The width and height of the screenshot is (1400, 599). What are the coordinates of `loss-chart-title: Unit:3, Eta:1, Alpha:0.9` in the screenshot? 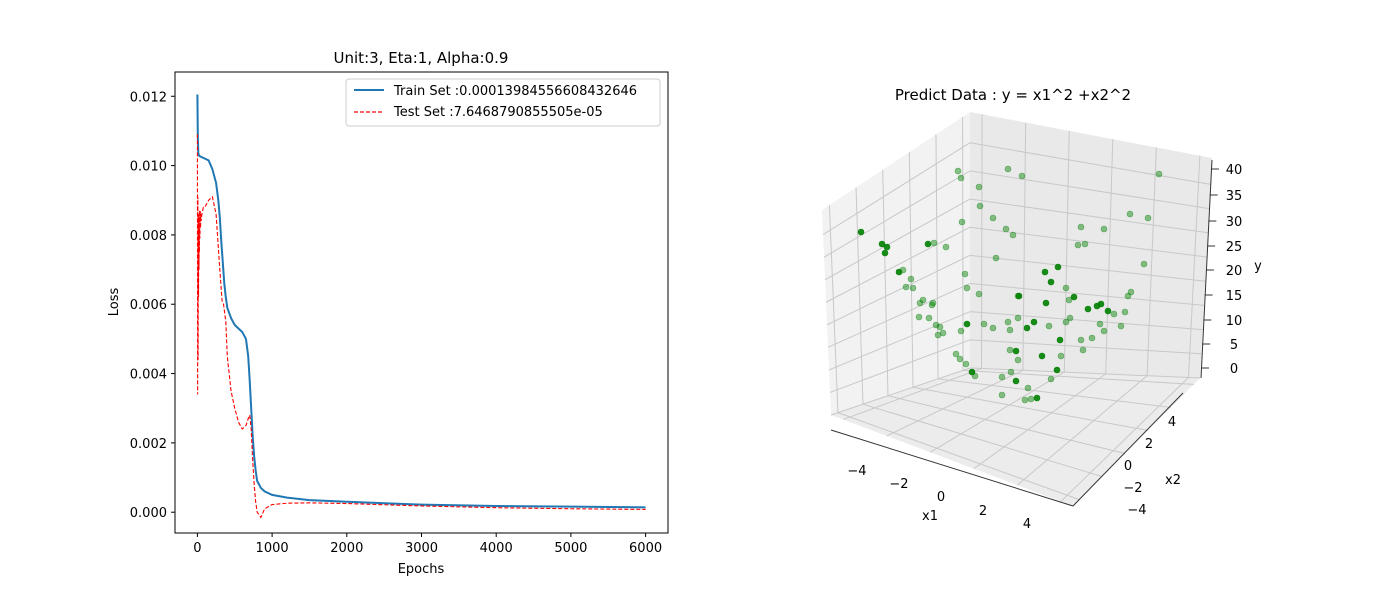 It's located at (421, 58).